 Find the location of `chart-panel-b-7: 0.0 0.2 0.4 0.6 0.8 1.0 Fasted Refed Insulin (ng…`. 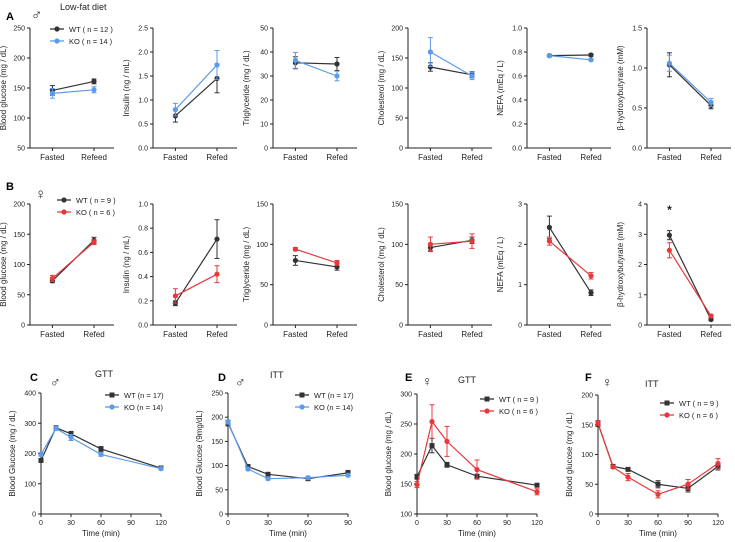

chart-panel-b-7: 0.0 0.2 0.4 0.6 0.8 1.0 Fasted Refed Insulin (ng… is located at coordinates (179, 270).